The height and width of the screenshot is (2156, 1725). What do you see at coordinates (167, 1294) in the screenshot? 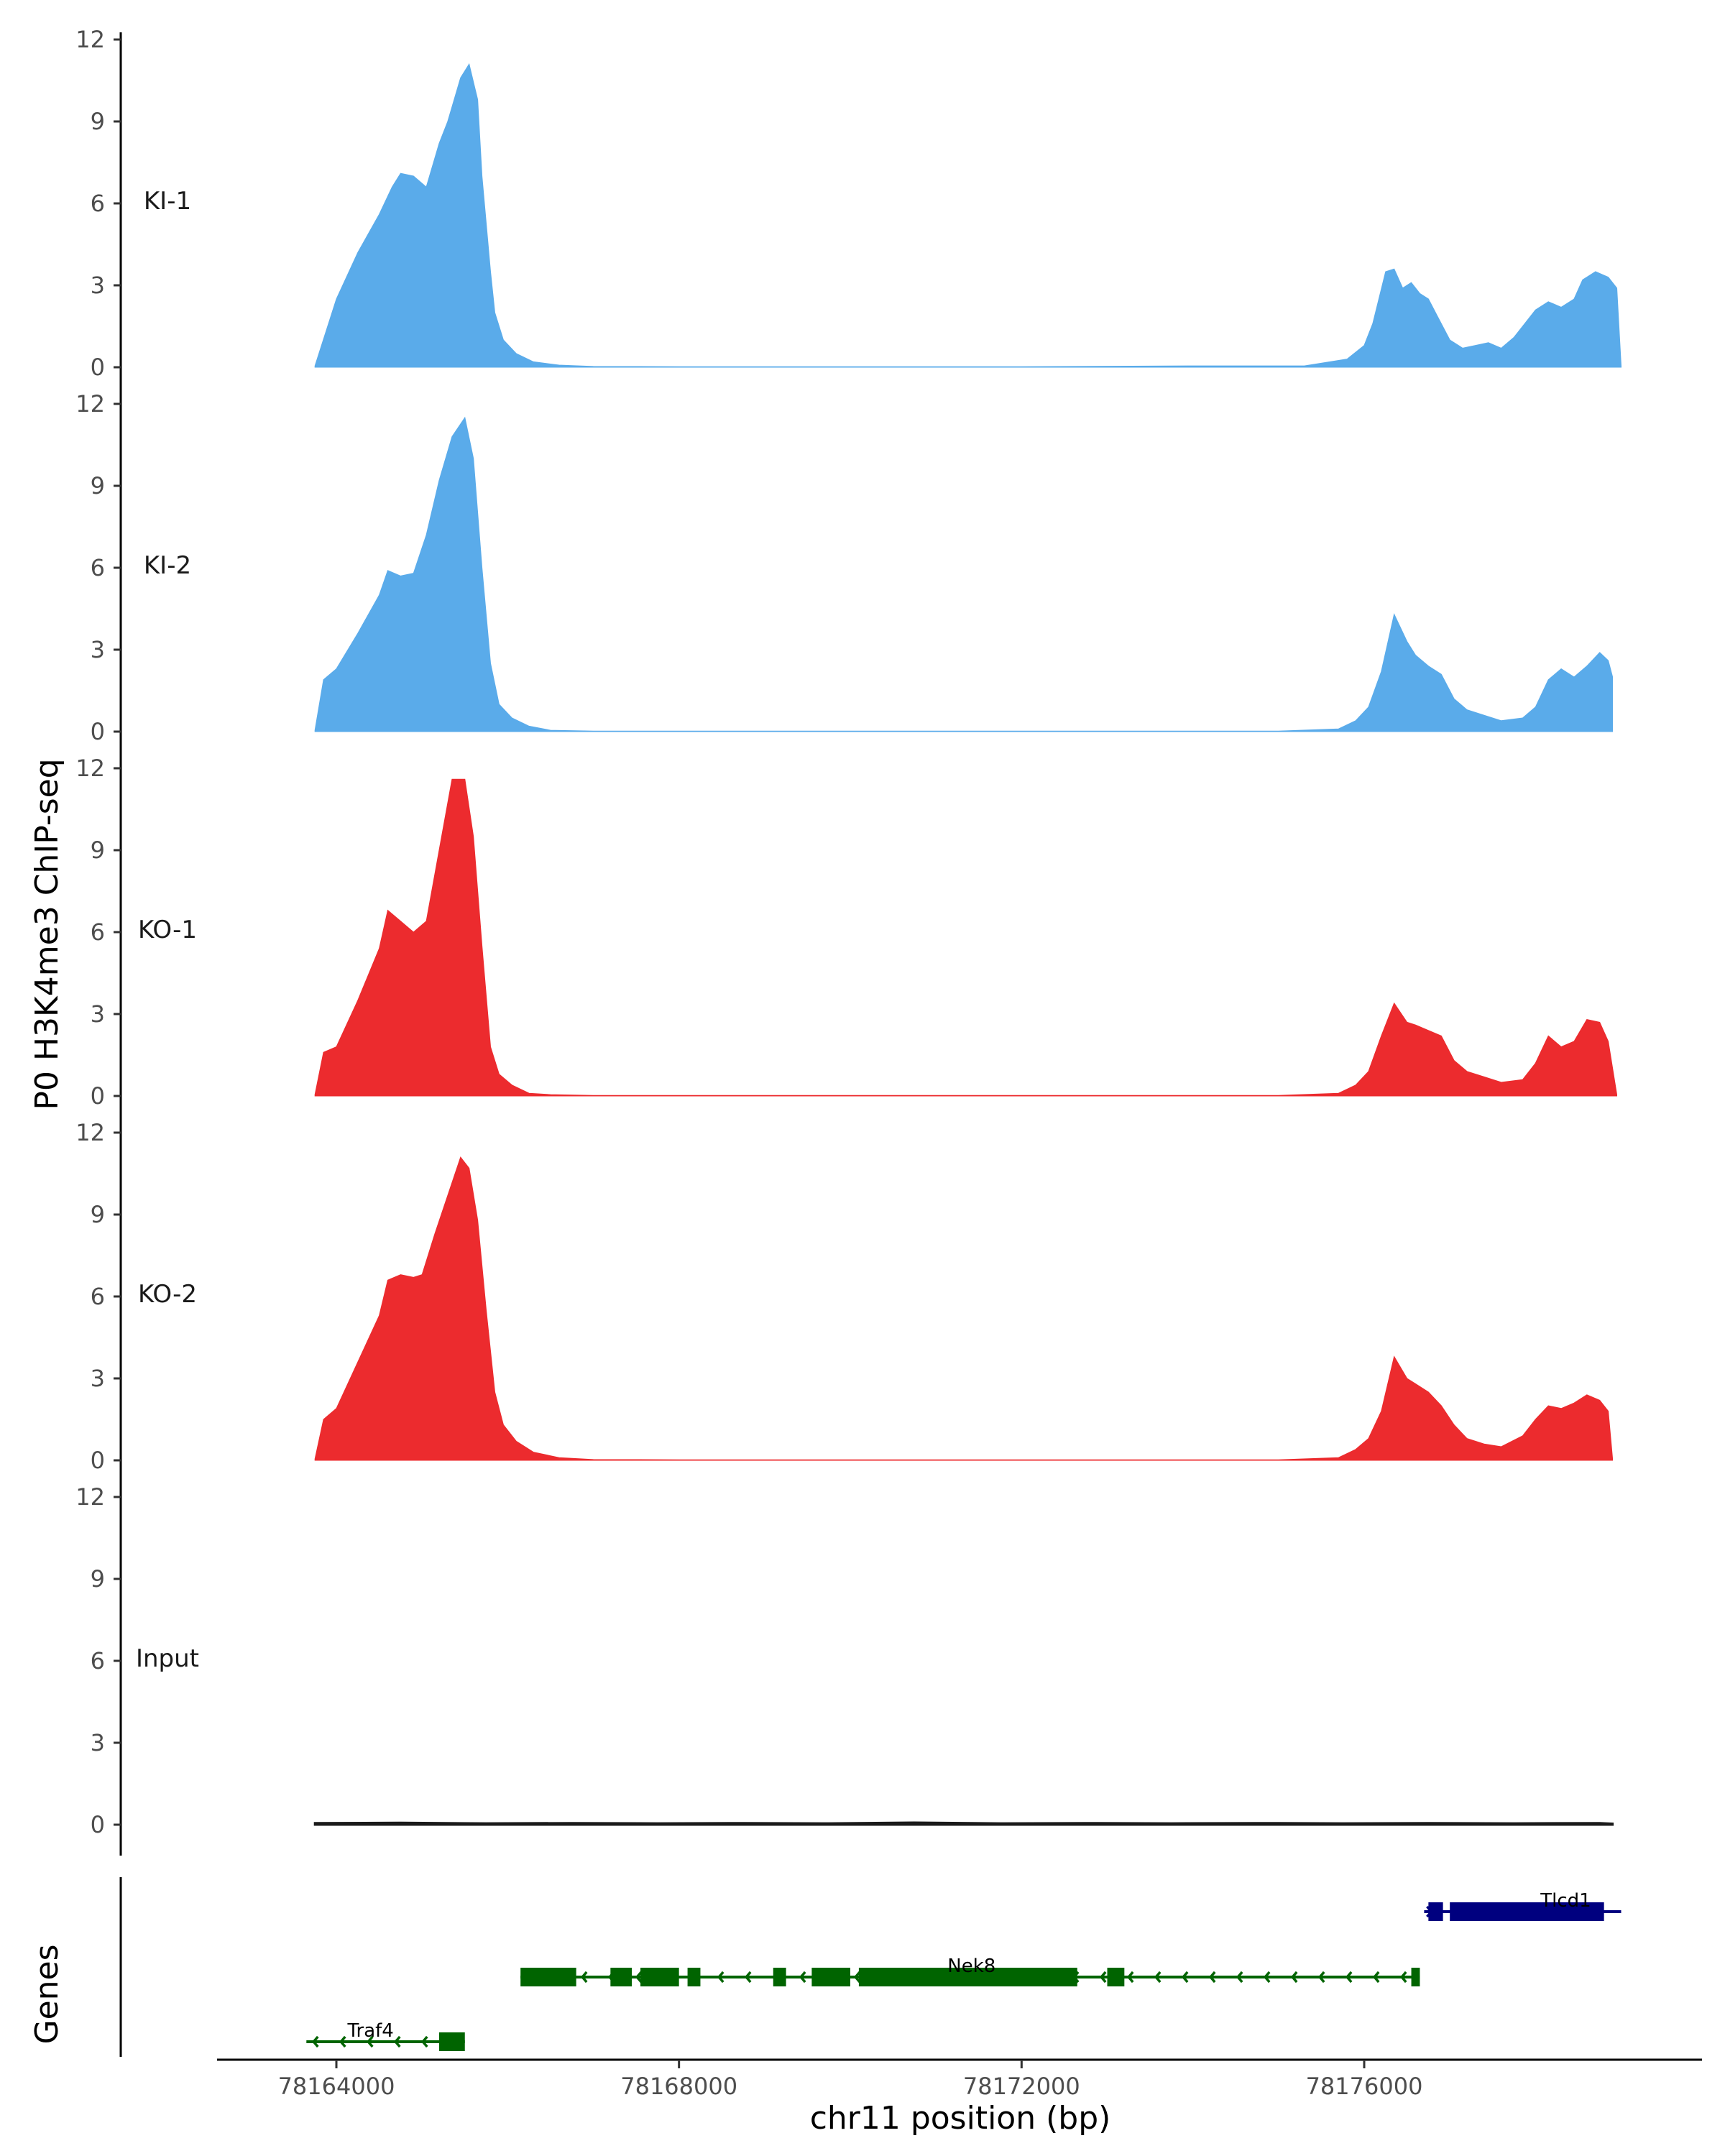
I see `track-label: KO-2` at bounding box center [167, 1294].